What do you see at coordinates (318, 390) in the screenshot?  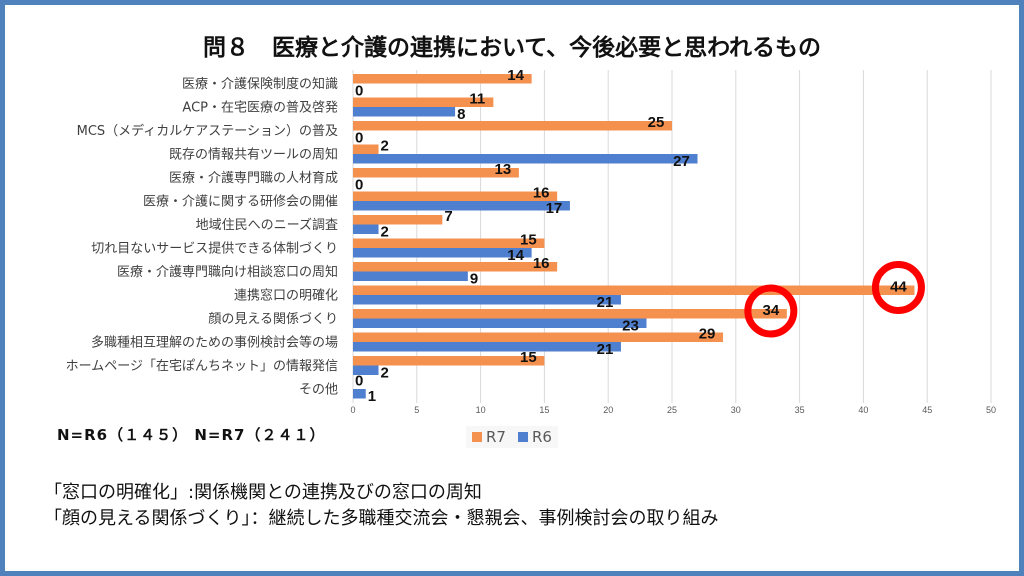 I see `category-label: その他` at bounding box center [318, 390].